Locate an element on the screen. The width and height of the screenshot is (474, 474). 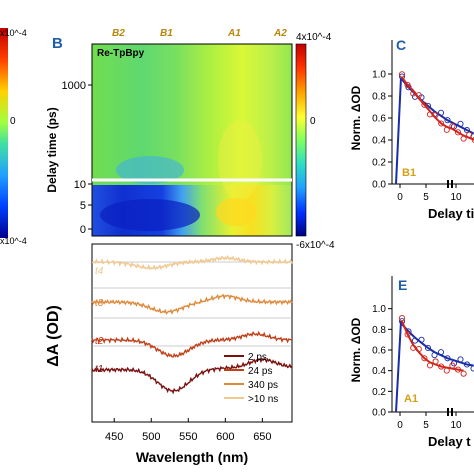
panel-e-x-label: Delay t is located at coordinates (449, 441).